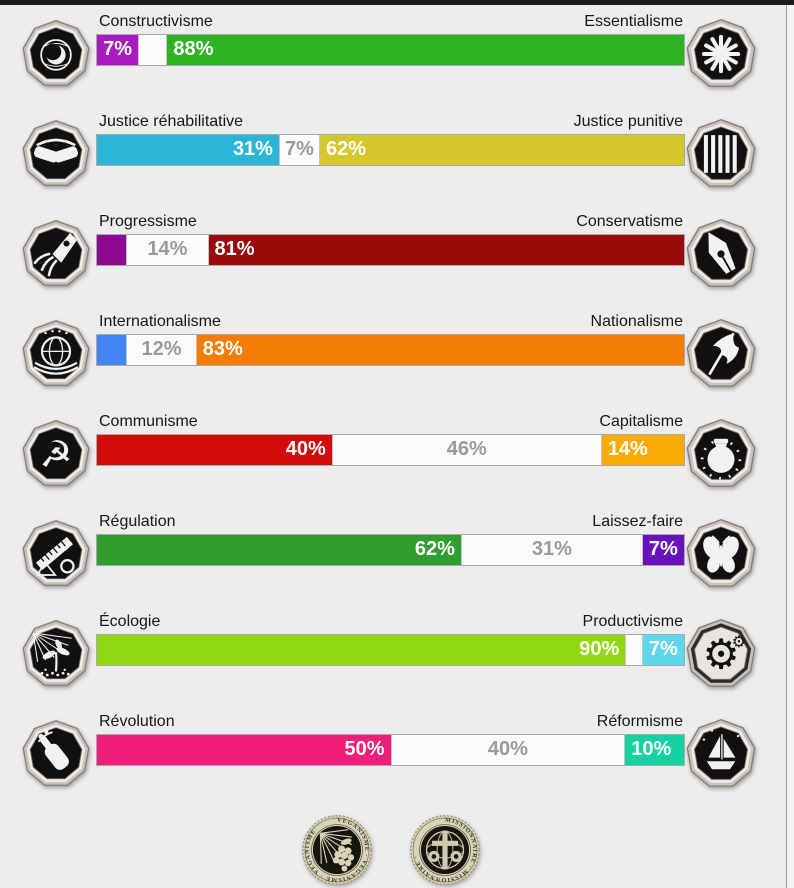 This screenshot has width=794, height=888. I want to click on axis-row-communisme-capitalisme: Communisme Capitalisme 40% 46% 14%, so click(397, 458).